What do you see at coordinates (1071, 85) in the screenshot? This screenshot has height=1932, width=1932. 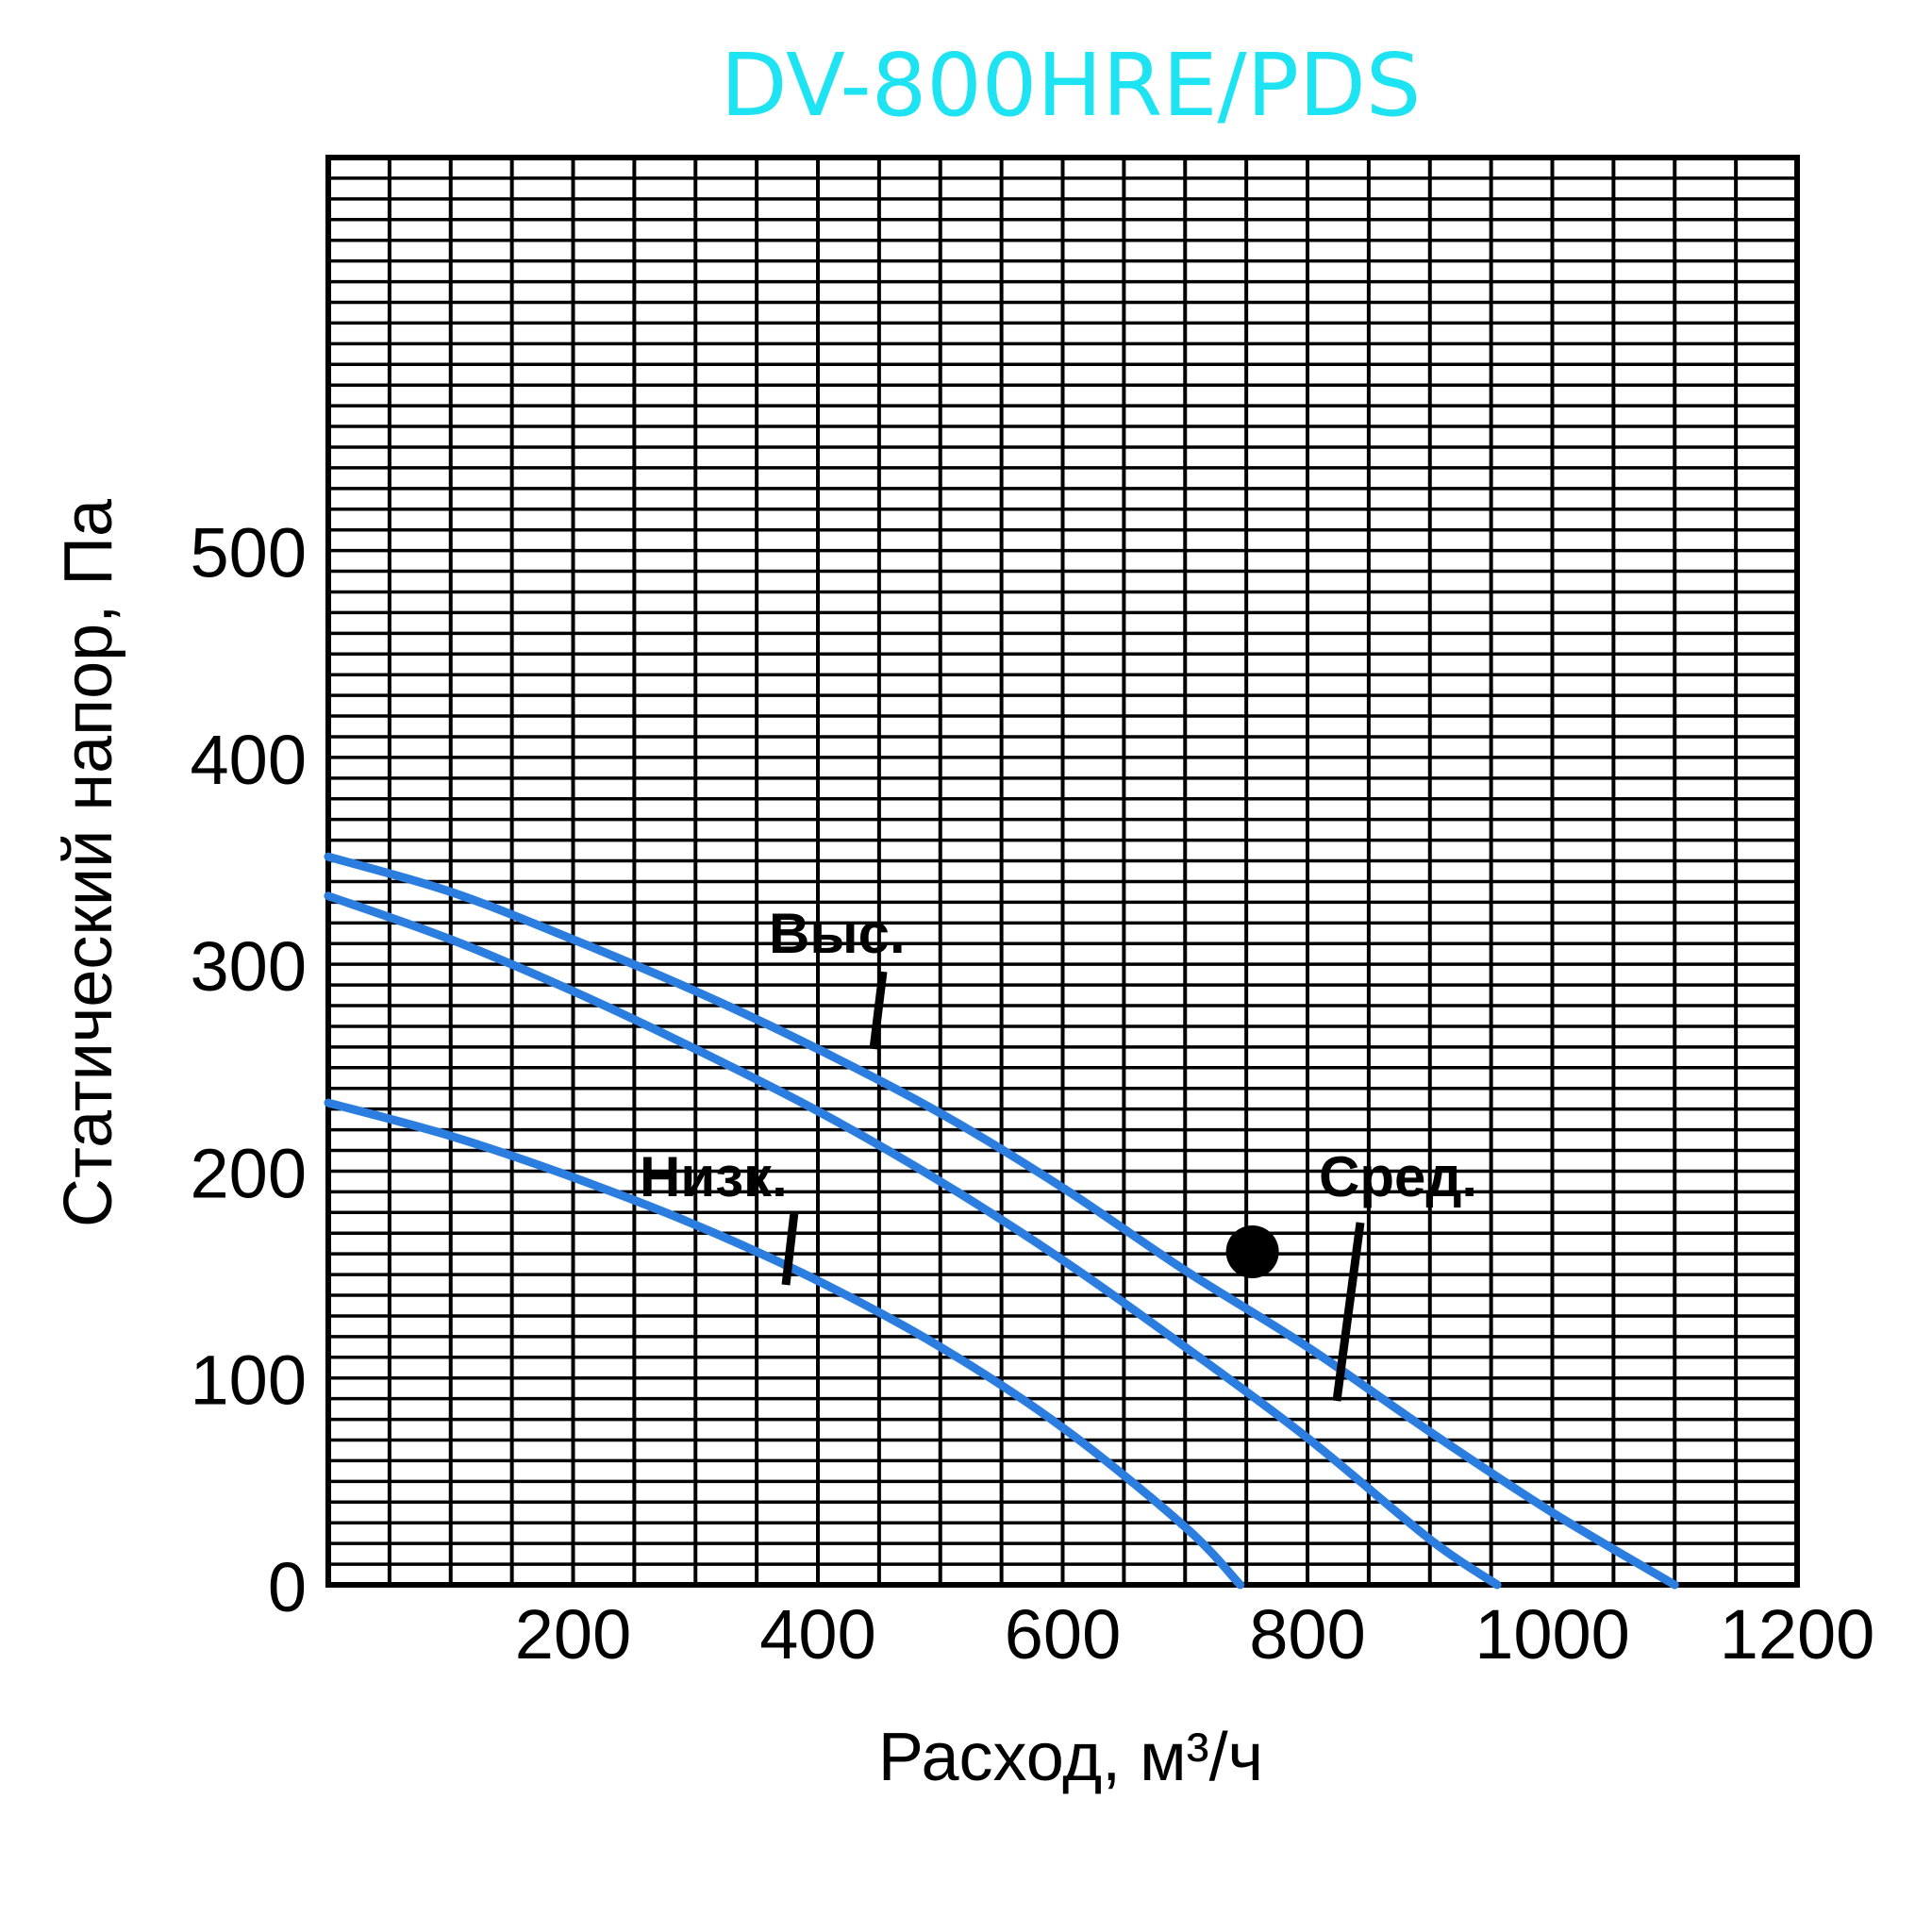 I see `chart-title: DV-800HRE/PDS` at bounding box center [1071, 85].